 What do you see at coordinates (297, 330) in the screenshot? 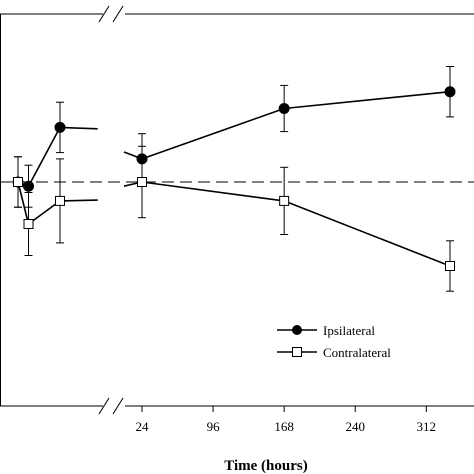
I see `legend-marker-circle` at bounding box center [297, 330].